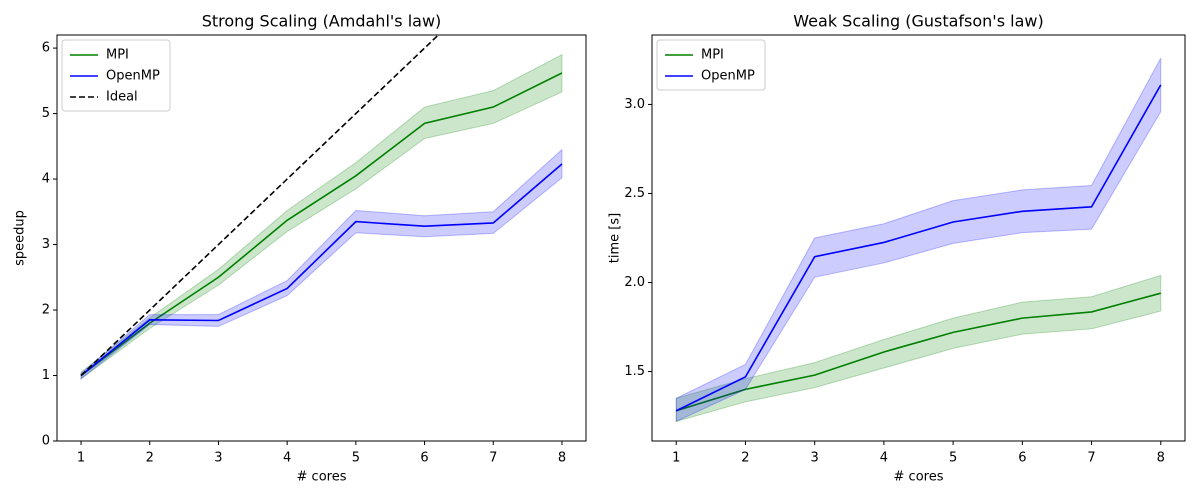 This screenshot has width=1200, height=500. What do you see at coordinates (46, 113) in the screenshot?
I see `y-tick-label: 5` at bounding box center [46, 113].